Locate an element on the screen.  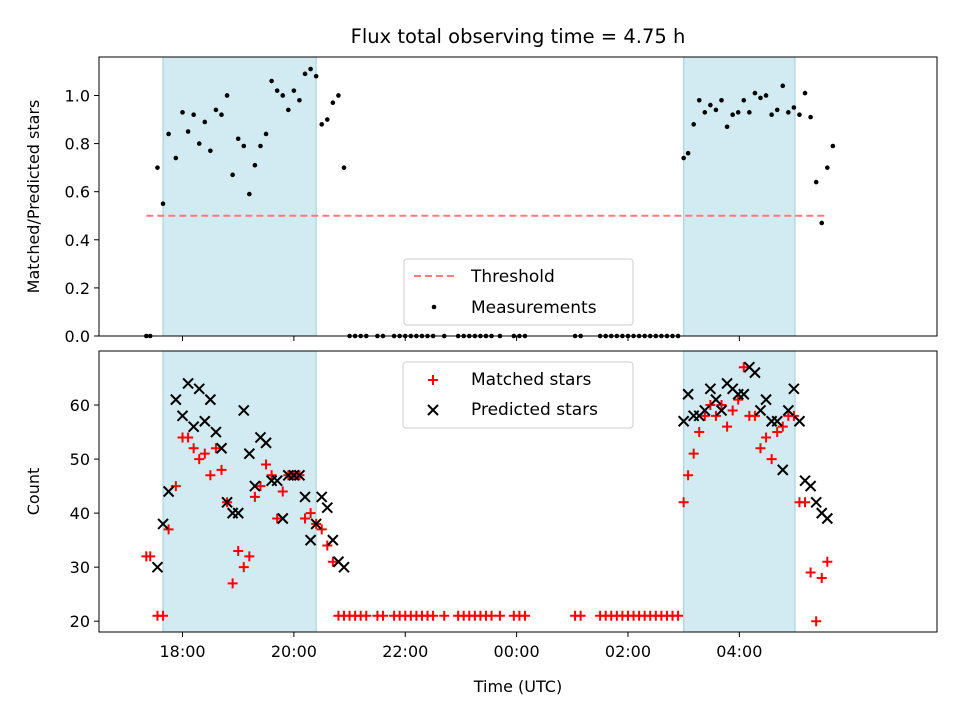
legend-label-measurements: Measurements is located at coordinates (534, 308).